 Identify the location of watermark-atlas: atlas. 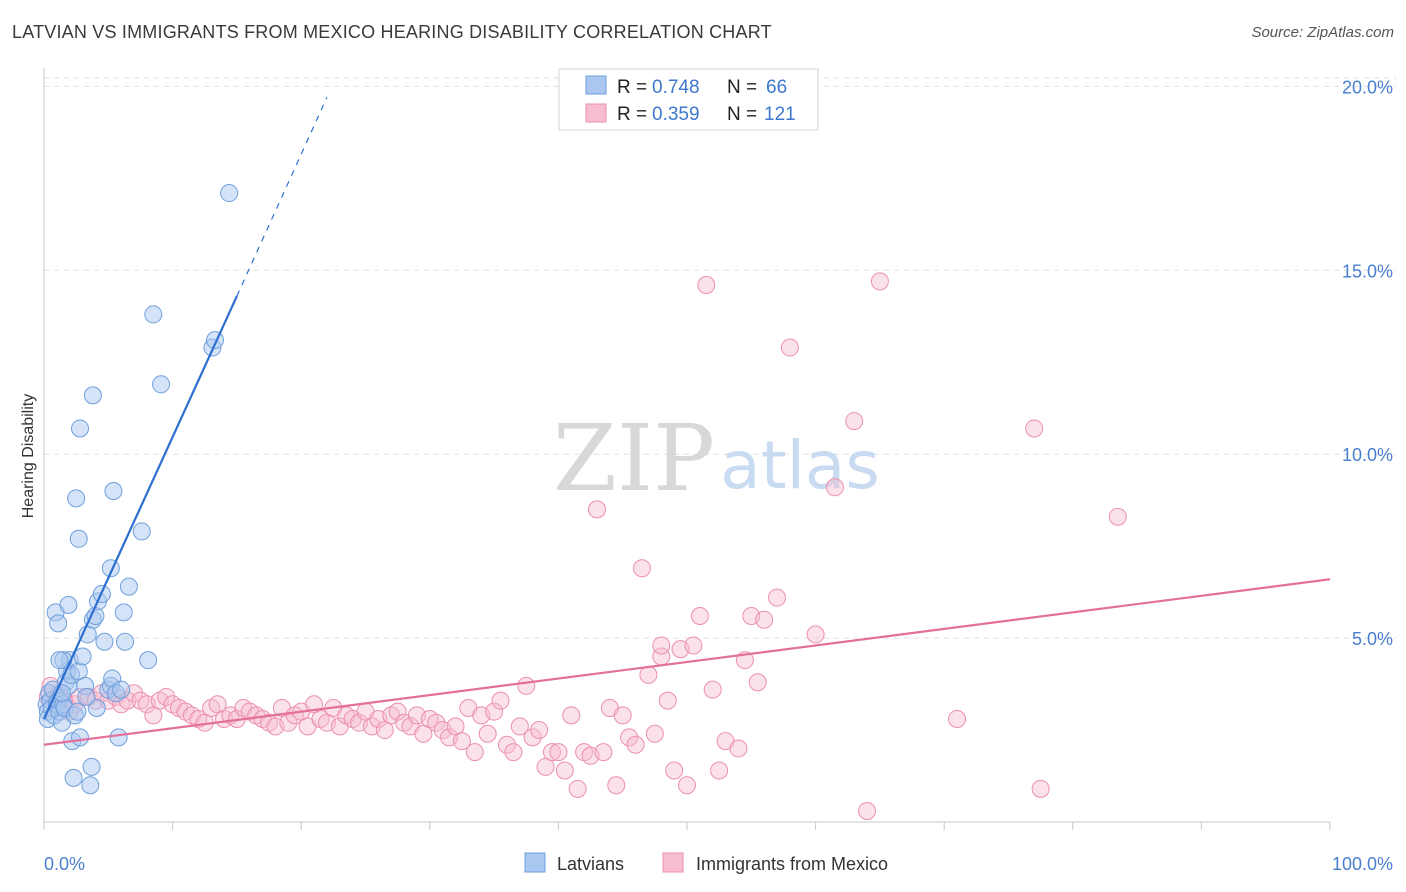
(800, 465).